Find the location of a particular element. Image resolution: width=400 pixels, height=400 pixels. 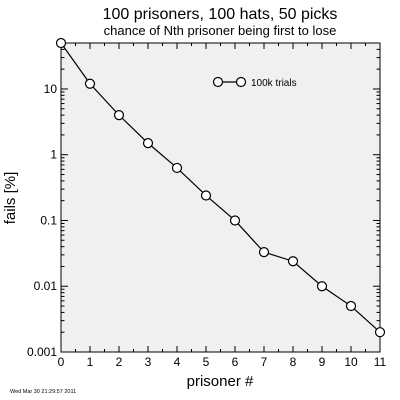

y-tick-label: 1 is located at coordinates (53, 155).